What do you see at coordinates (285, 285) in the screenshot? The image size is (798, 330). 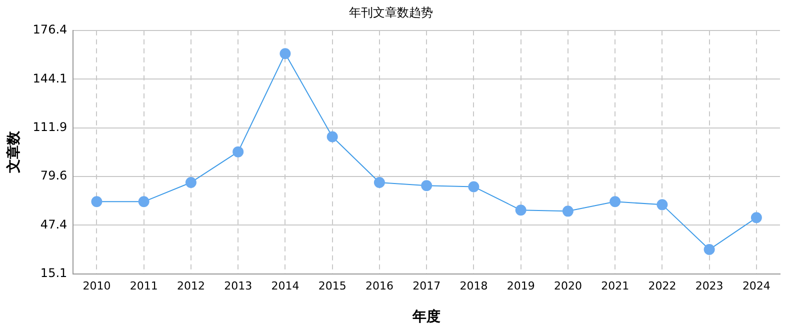 I see `x-tick-label: 2014` at bounding box center [285, 285].